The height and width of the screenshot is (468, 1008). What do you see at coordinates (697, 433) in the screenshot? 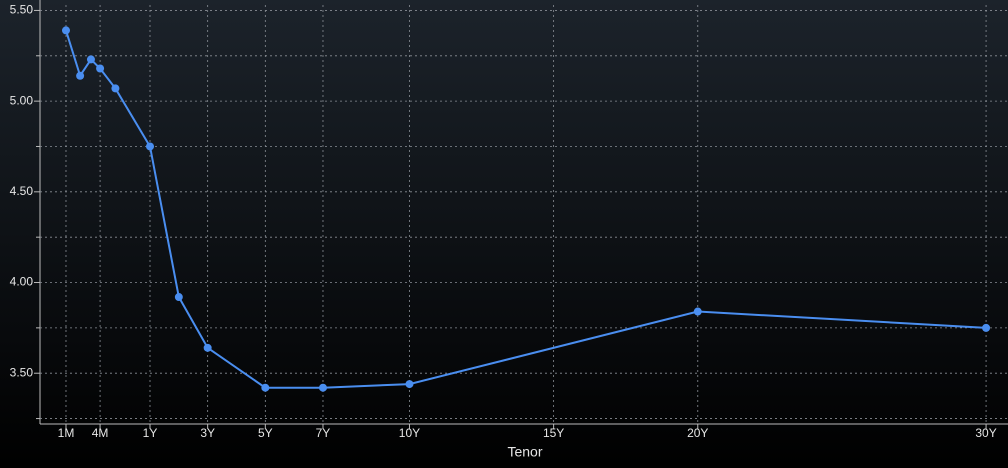
I see `x-tick-label: 20Y` at bounding box center [697, 433].